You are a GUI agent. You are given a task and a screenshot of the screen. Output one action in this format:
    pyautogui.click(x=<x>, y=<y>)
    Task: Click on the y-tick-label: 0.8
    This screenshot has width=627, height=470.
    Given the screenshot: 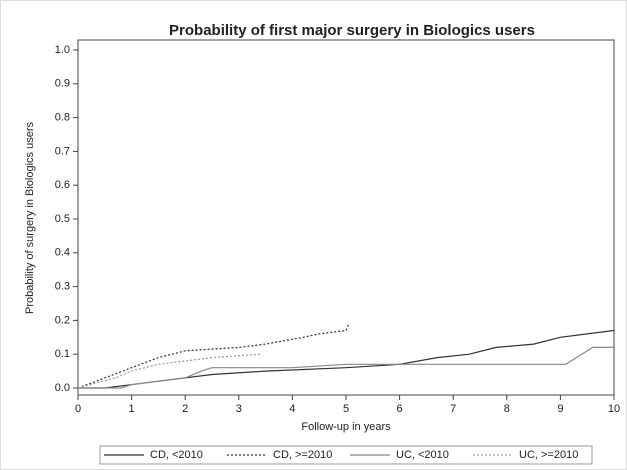 What is the action you would take?
    pyautogui.click(x=62, y=118)
    